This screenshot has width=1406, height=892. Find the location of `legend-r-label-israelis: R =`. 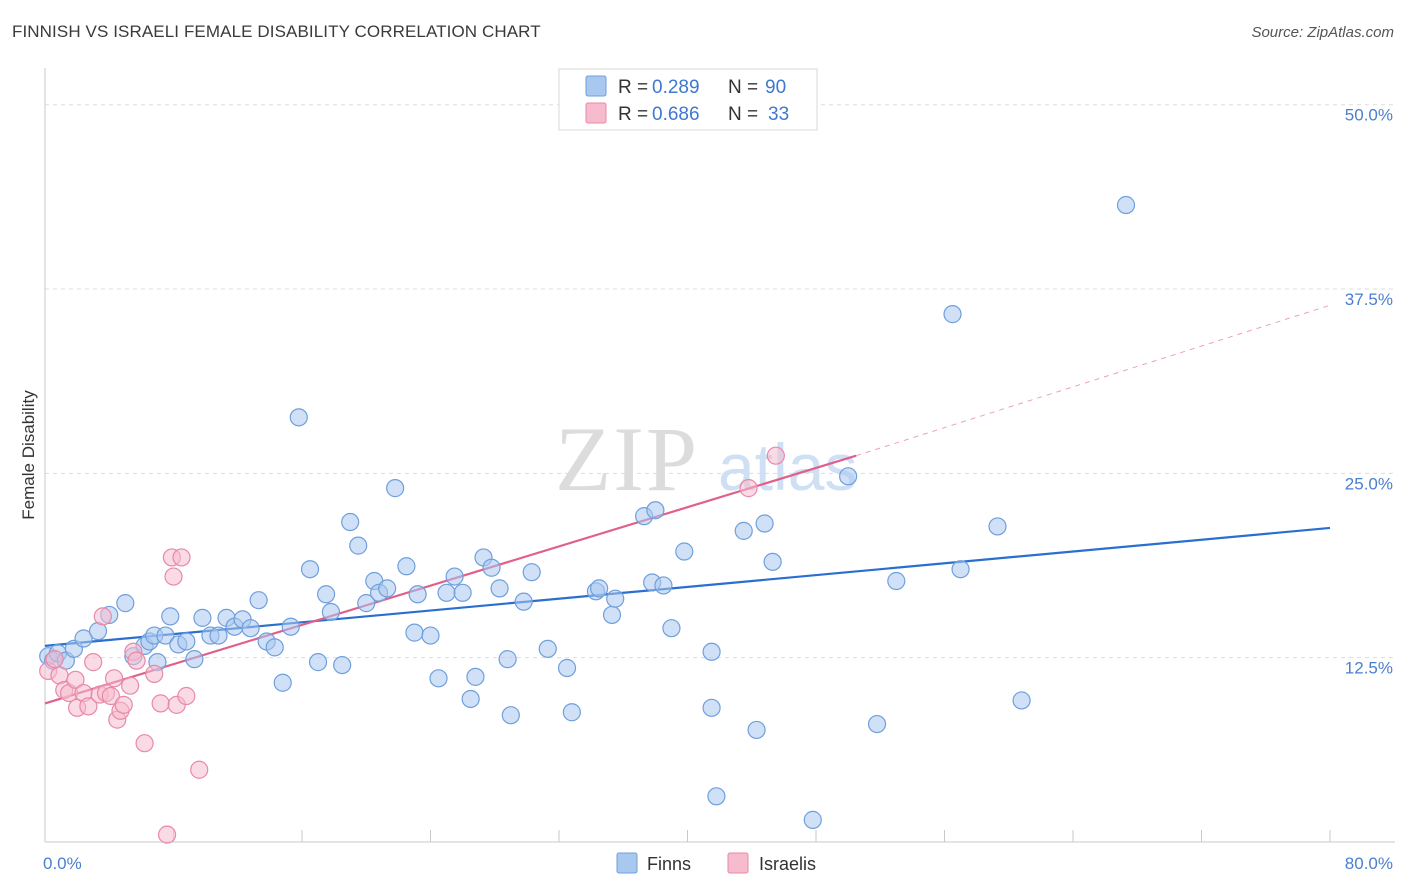

legend-r-label-israelis: R = is located at coordinates (633, 114).